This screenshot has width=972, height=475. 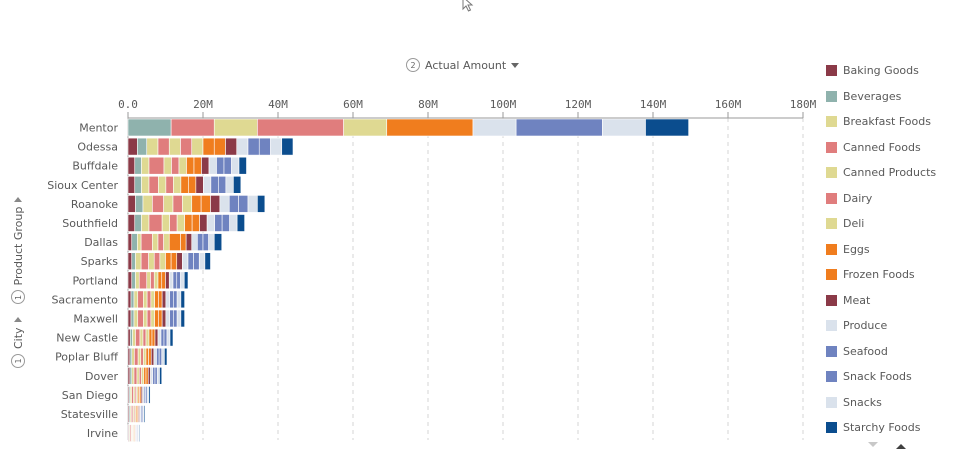 I want to click on legend-item: Snacks, so click(x=896, y=403).